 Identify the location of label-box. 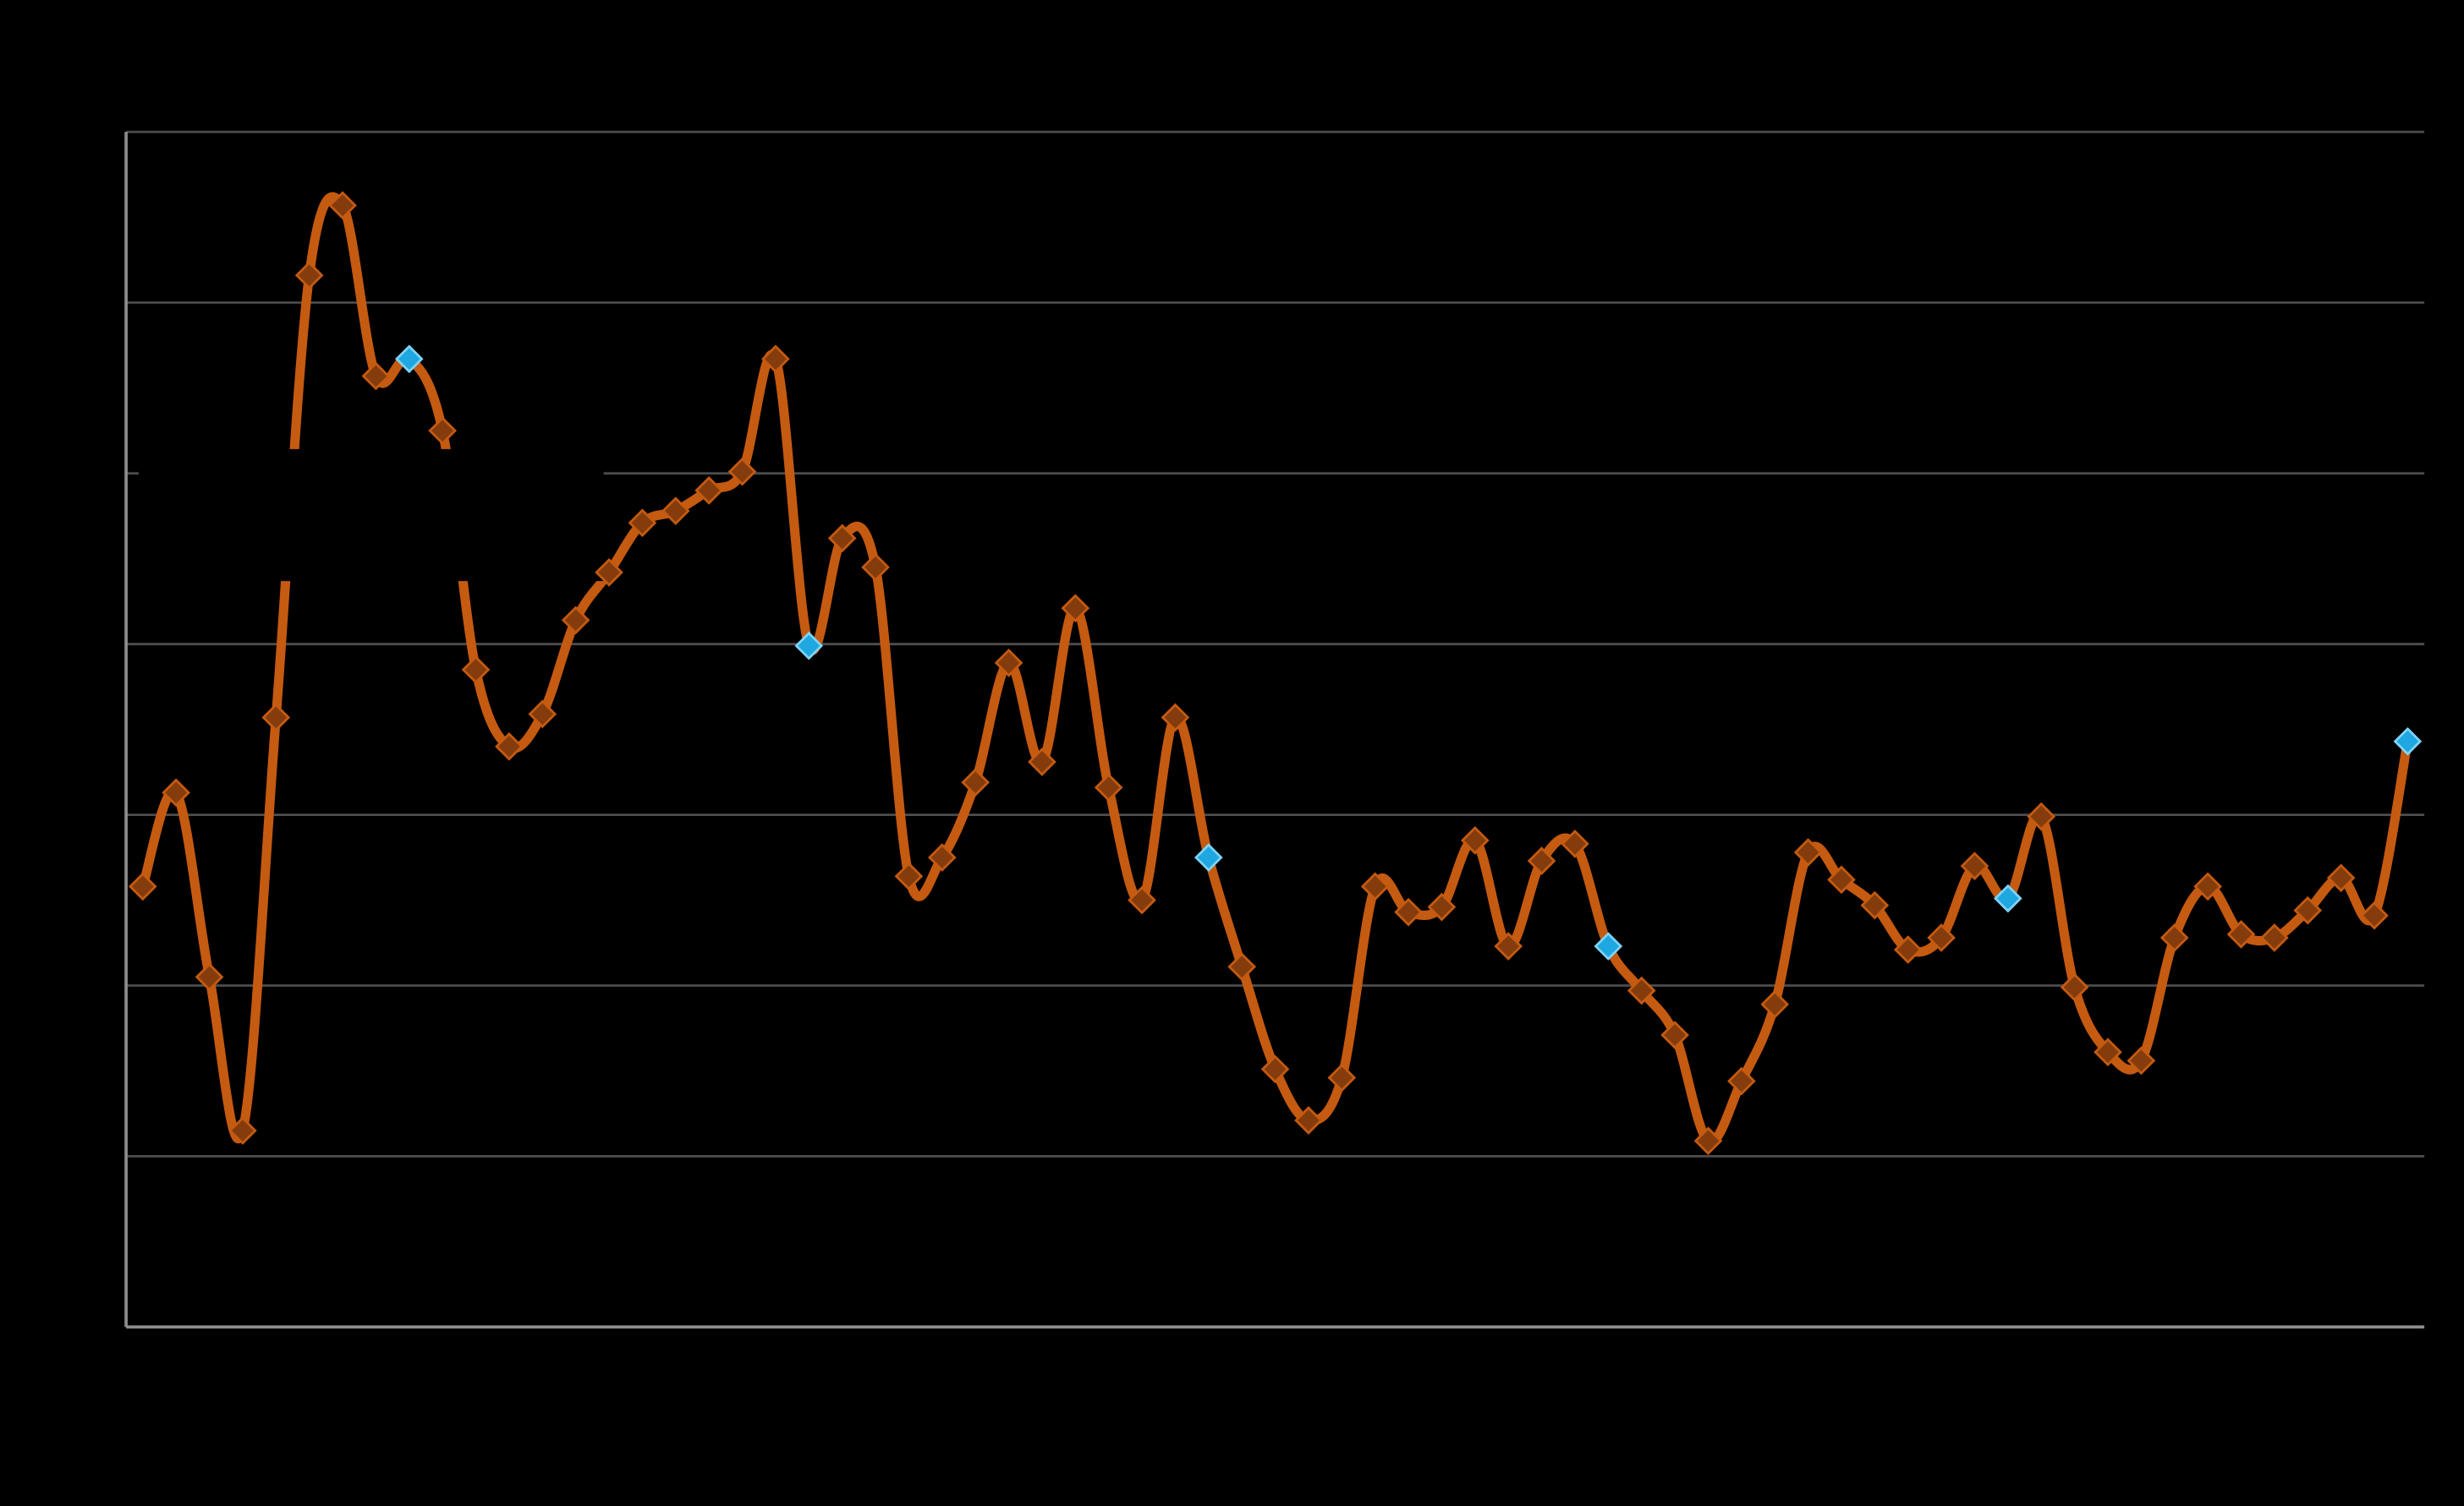
(371, 515).